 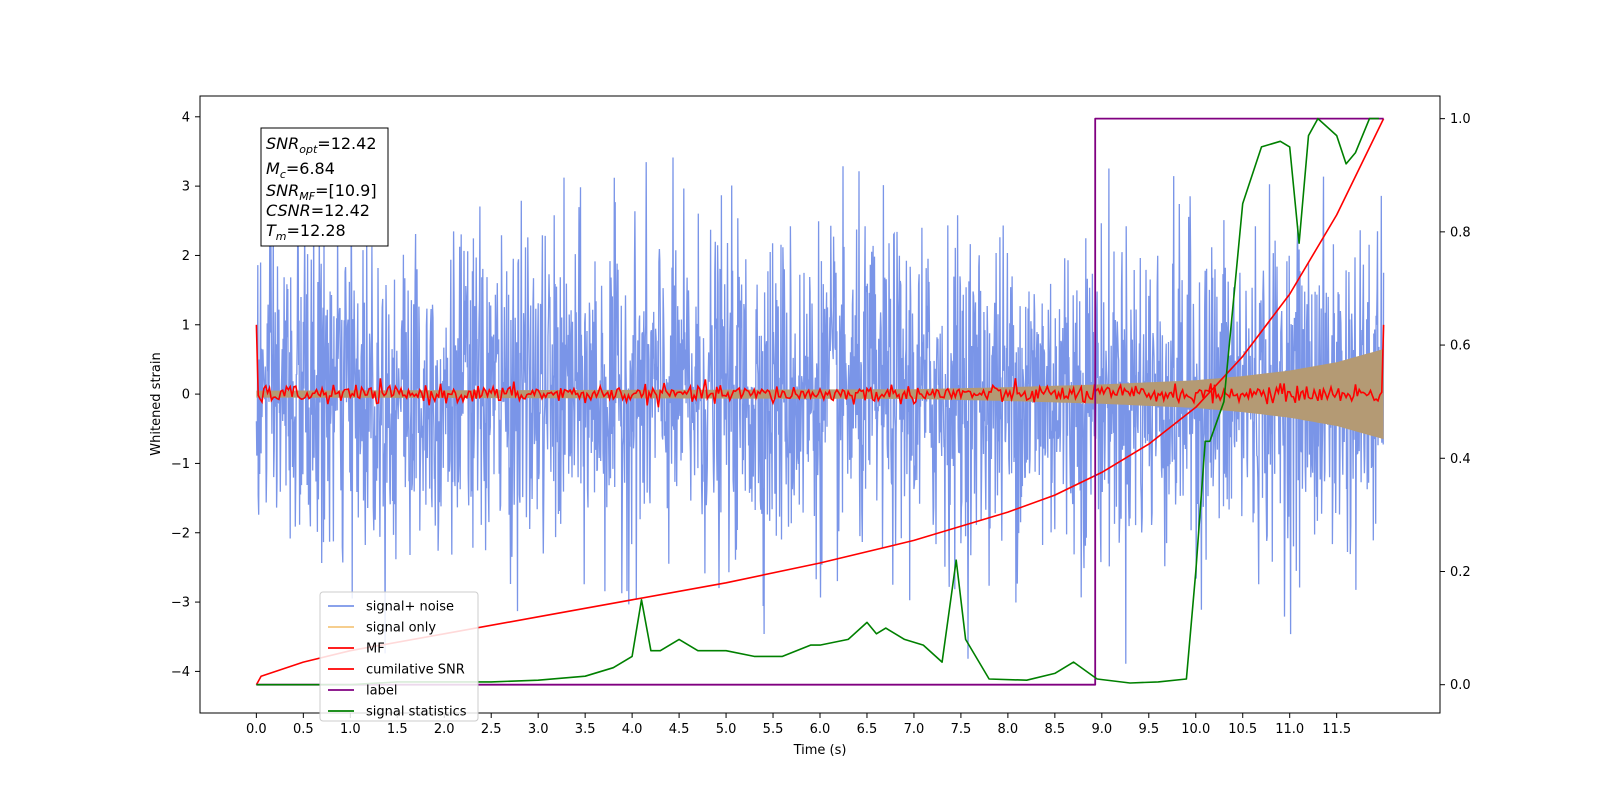 What do you see at coordinates (1008, 729) in the screenshot?
I see `x-tick-label: 8.0` at bounding box center [1008, 729].